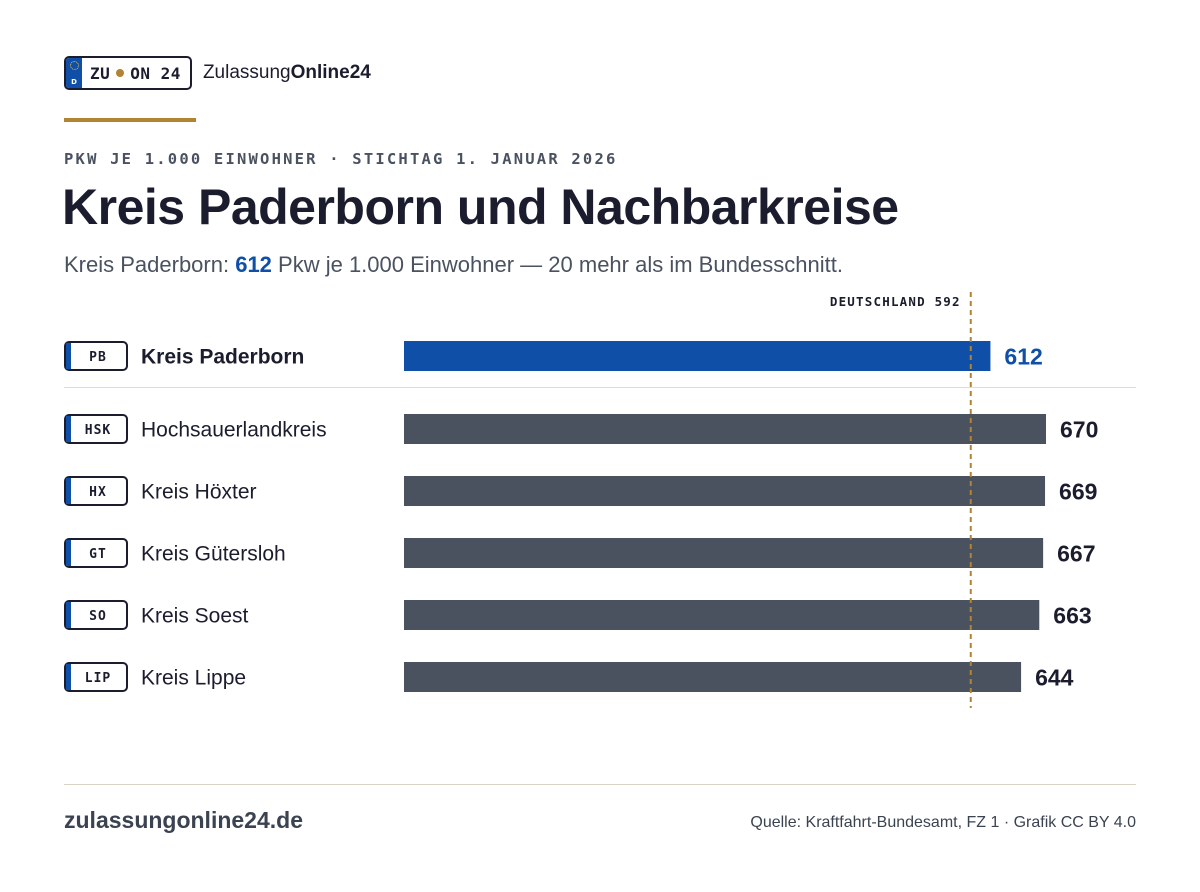  What do you see at coordinates (74, 65) in the screenshot?
I see `eu-stars-icon` at bounding box center [74, 65].